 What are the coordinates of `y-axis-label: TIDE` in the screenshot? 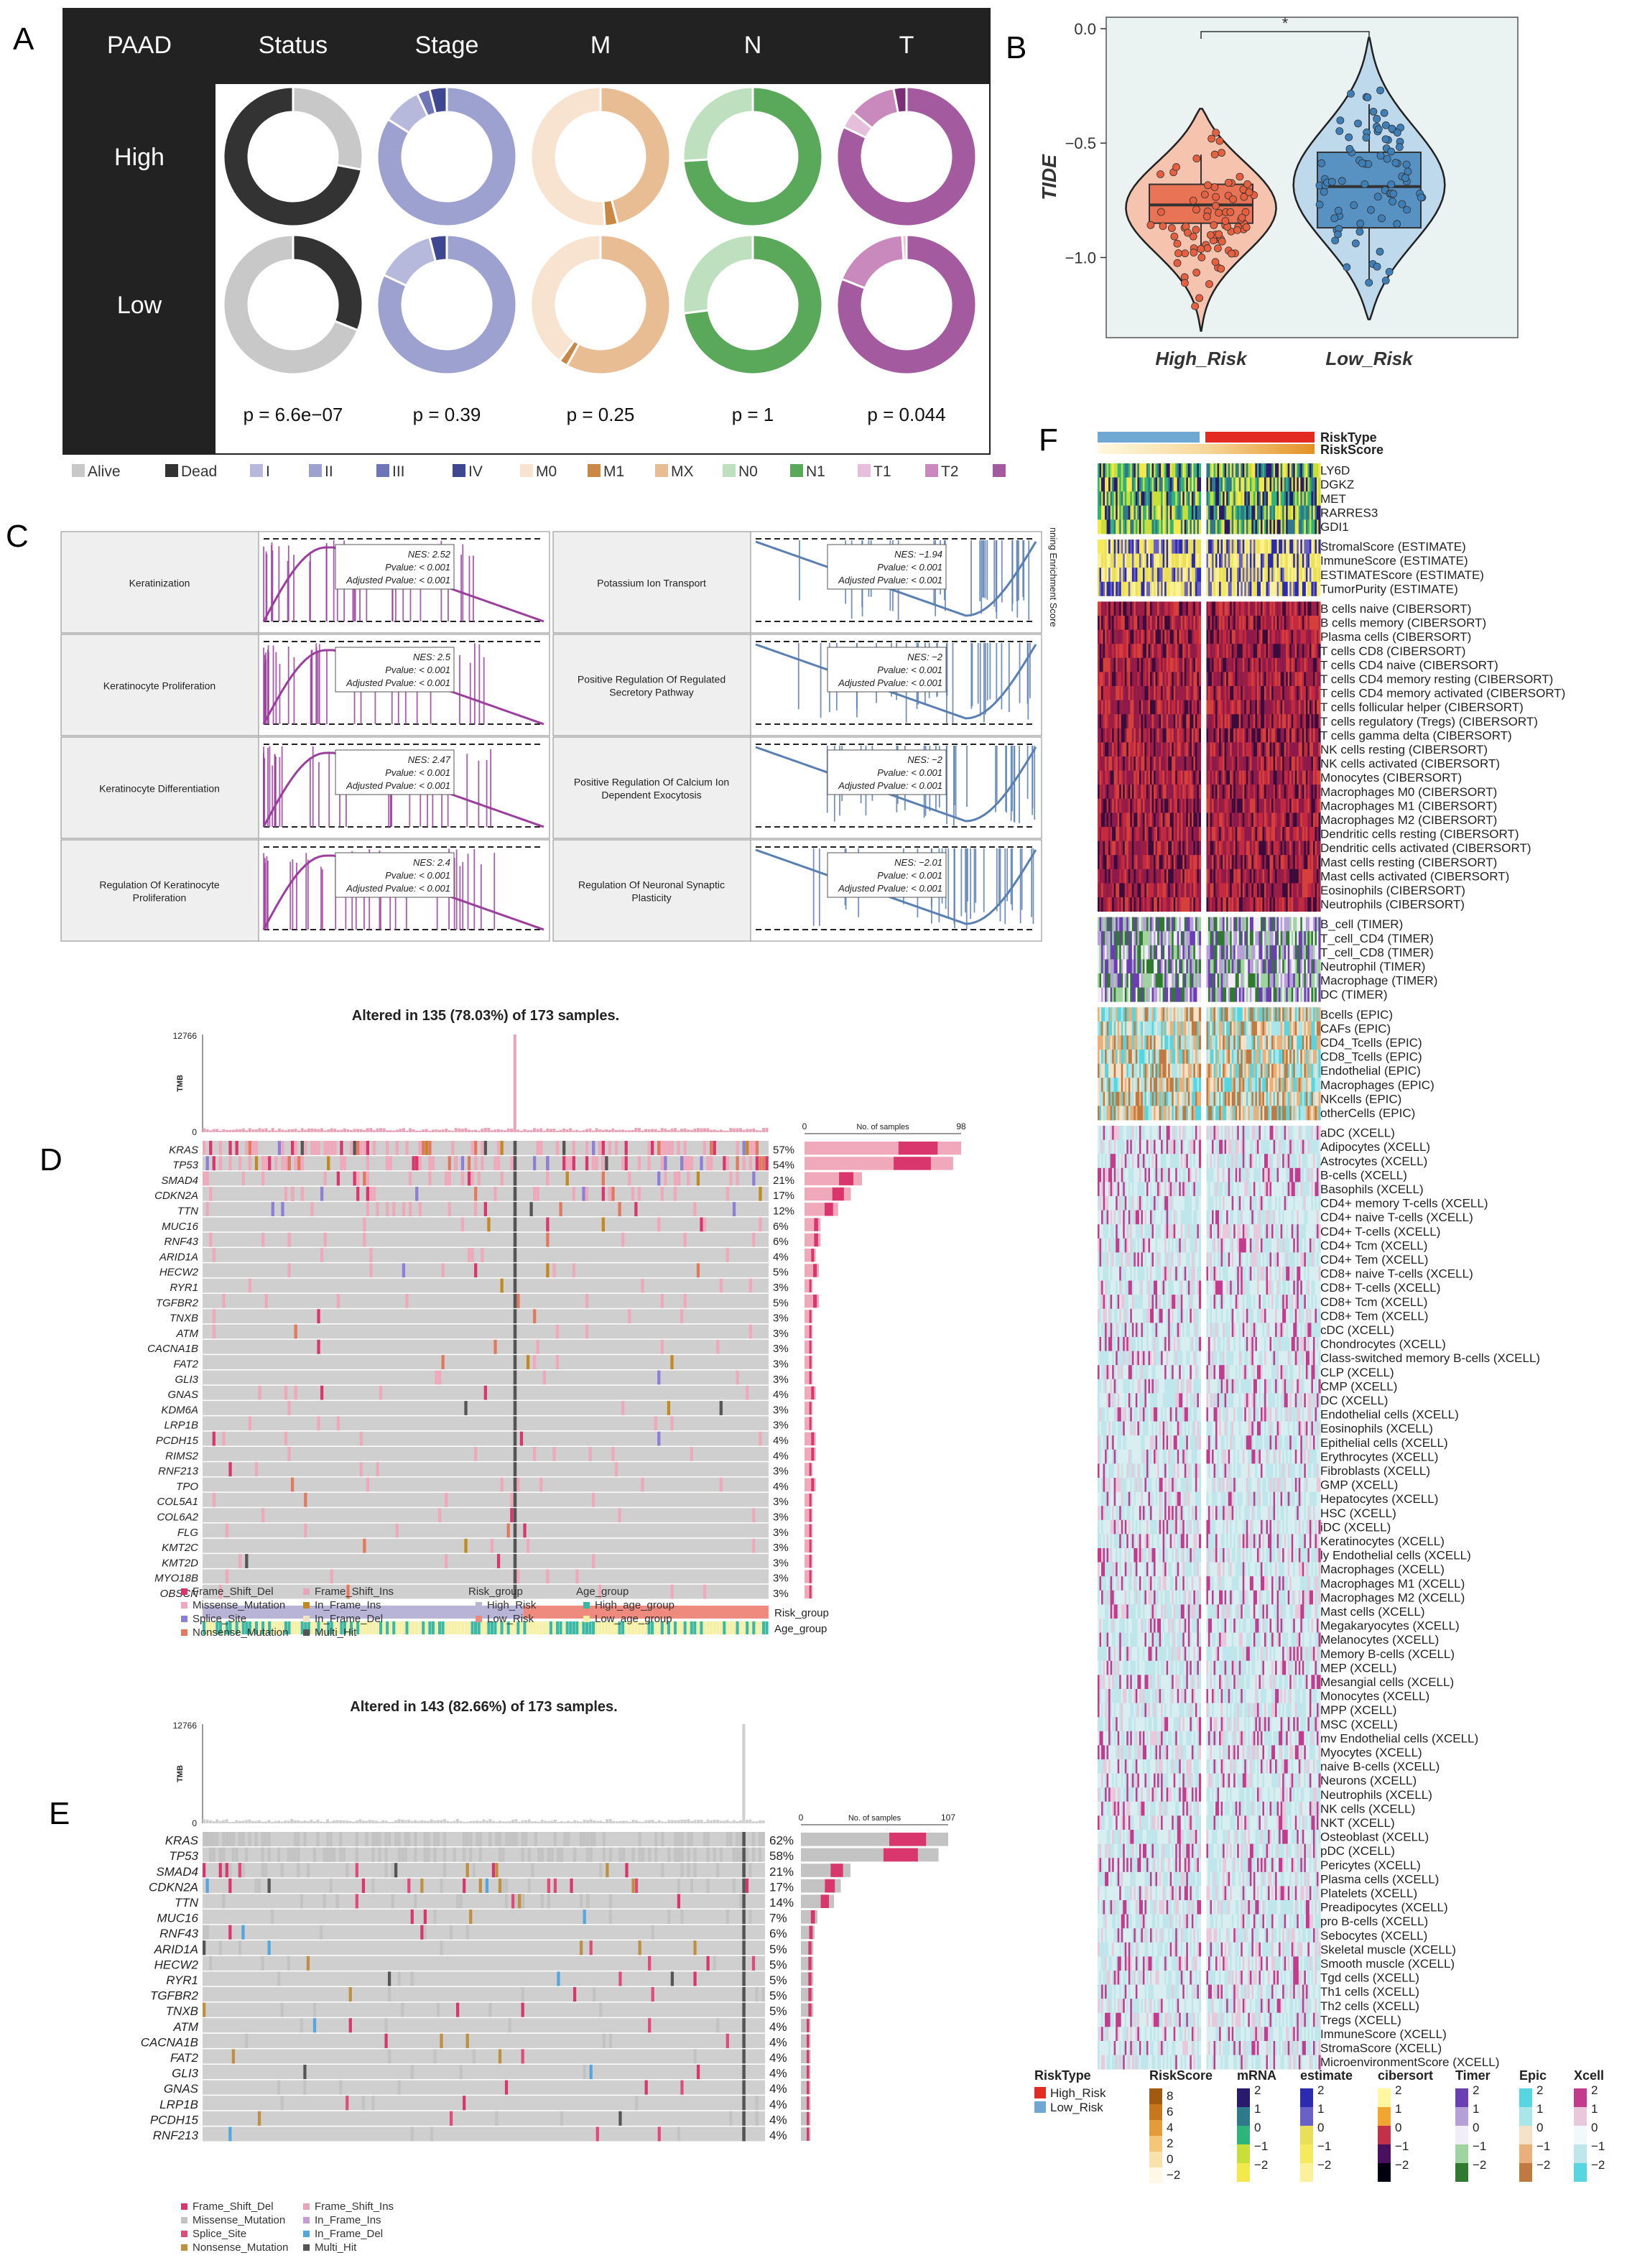 It's located at (1049, 177).